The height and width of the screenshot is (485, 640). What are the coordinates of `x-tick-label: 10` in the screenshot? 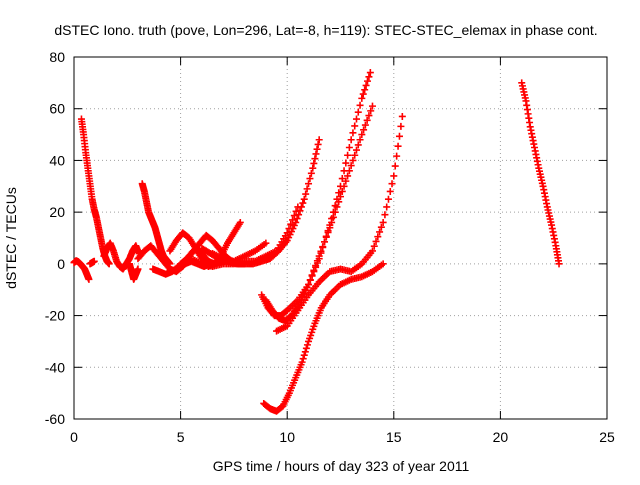 It's located at (287, 437).